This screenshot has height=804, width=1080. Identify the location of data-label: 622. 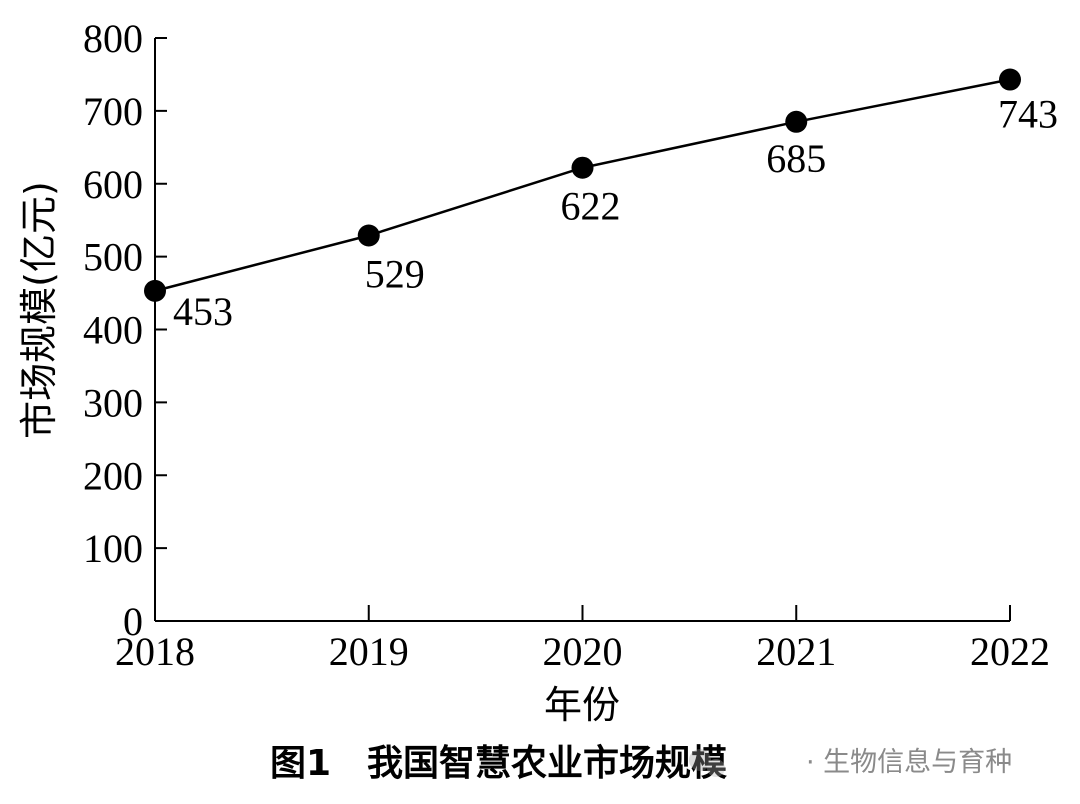
(591, 206).